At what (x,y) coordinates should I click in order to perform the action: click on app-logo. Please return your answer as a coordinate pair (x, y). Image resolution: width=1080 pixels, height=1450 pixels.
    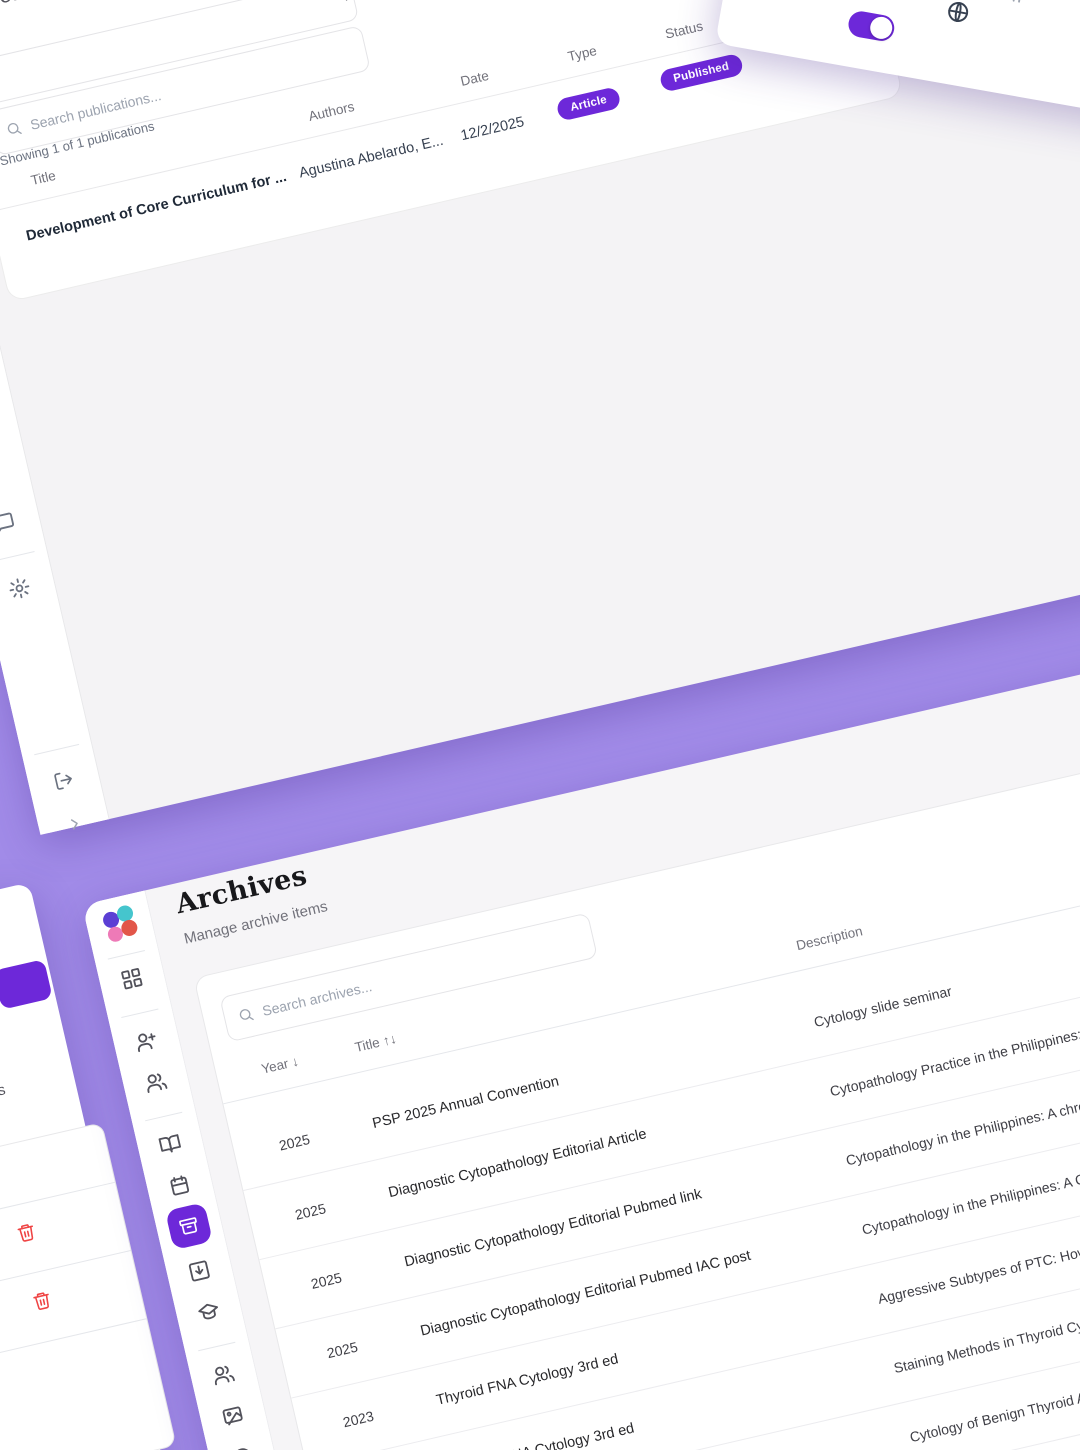
    Looking at the image, I should click on (120, 923).